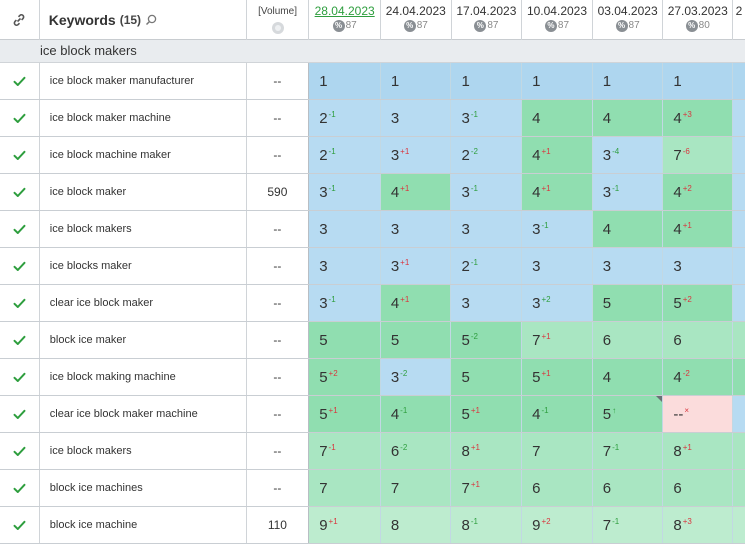 The height and width of the screenshot is (547, 745). I want to click on date-column-header: 17.04.2023 % 87, so click(487, 20).